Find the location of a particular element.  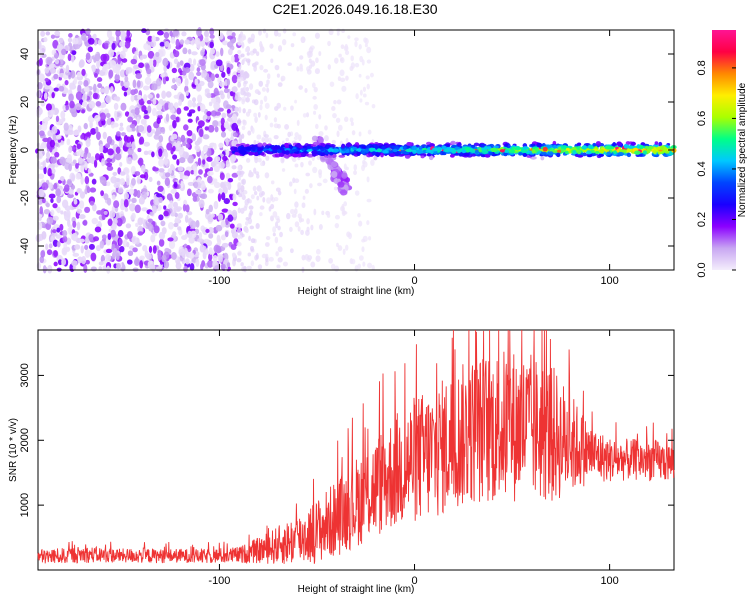

spectrogram-x-tick-label: 100 is located at coordinates (609, 281).